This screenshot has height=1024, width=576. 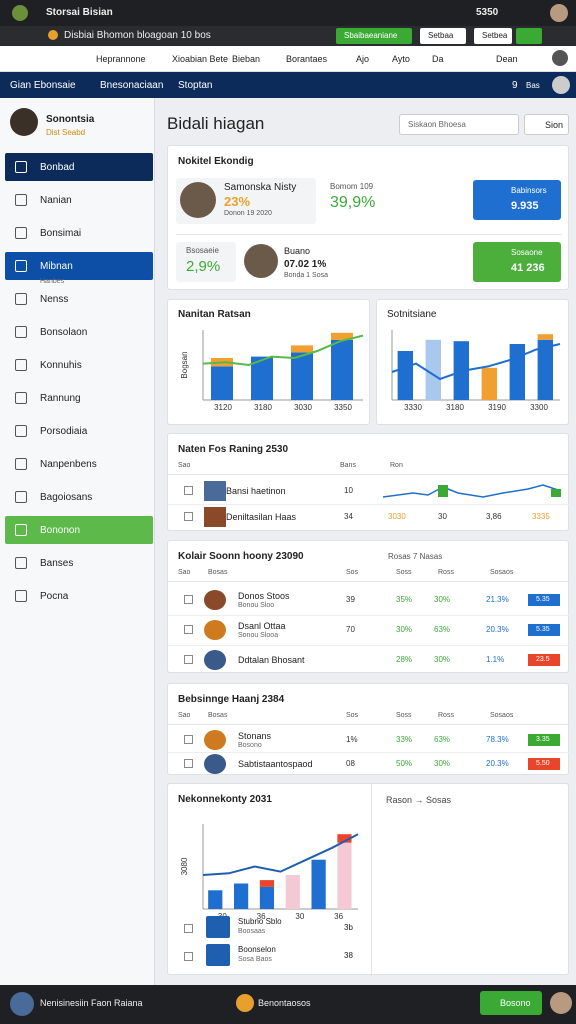 I want to click on sidebar-item: Porsodiaia, so click(x=79, y=431).